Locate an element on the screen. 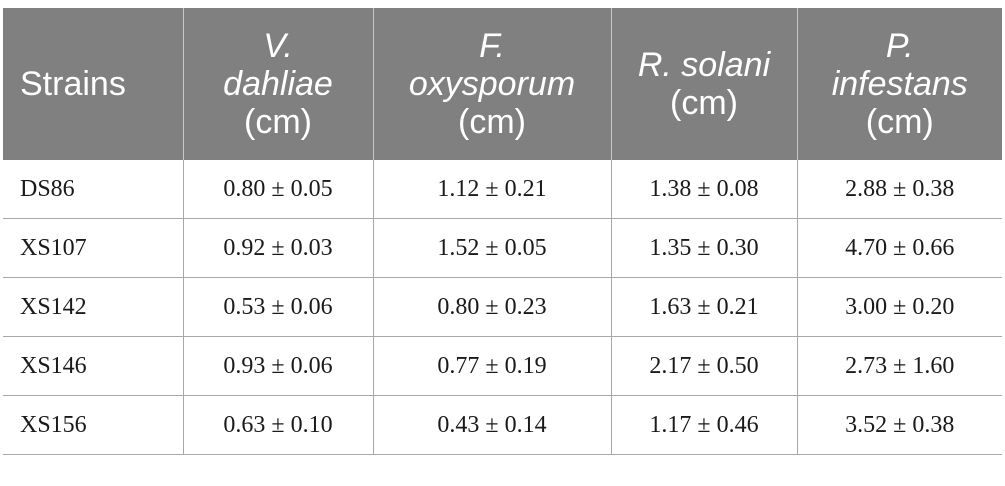 The height and width of the screenshot is (486, 1005). header-r-solani-unit: (cm) is located at coordinates (704, 103).